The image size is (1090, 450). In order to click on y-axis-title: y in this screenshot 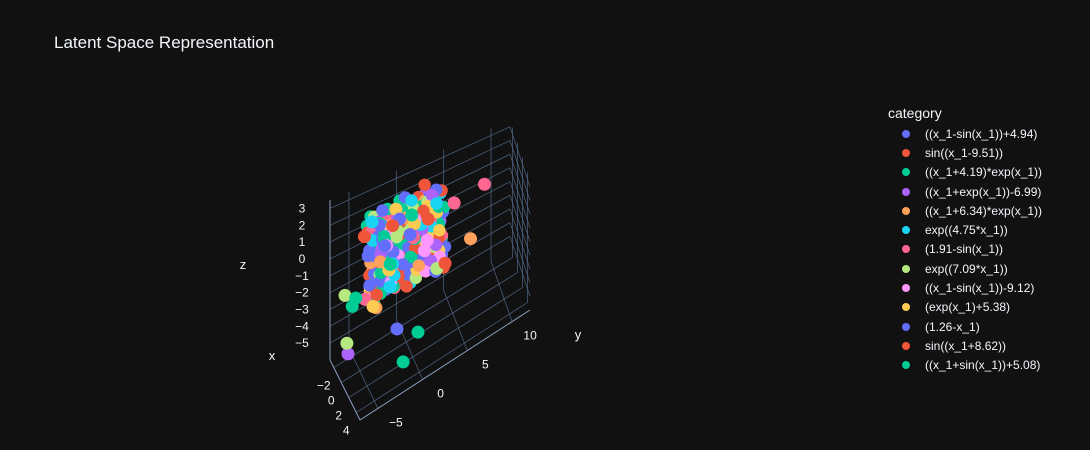, I will do `click(578, 334)`.